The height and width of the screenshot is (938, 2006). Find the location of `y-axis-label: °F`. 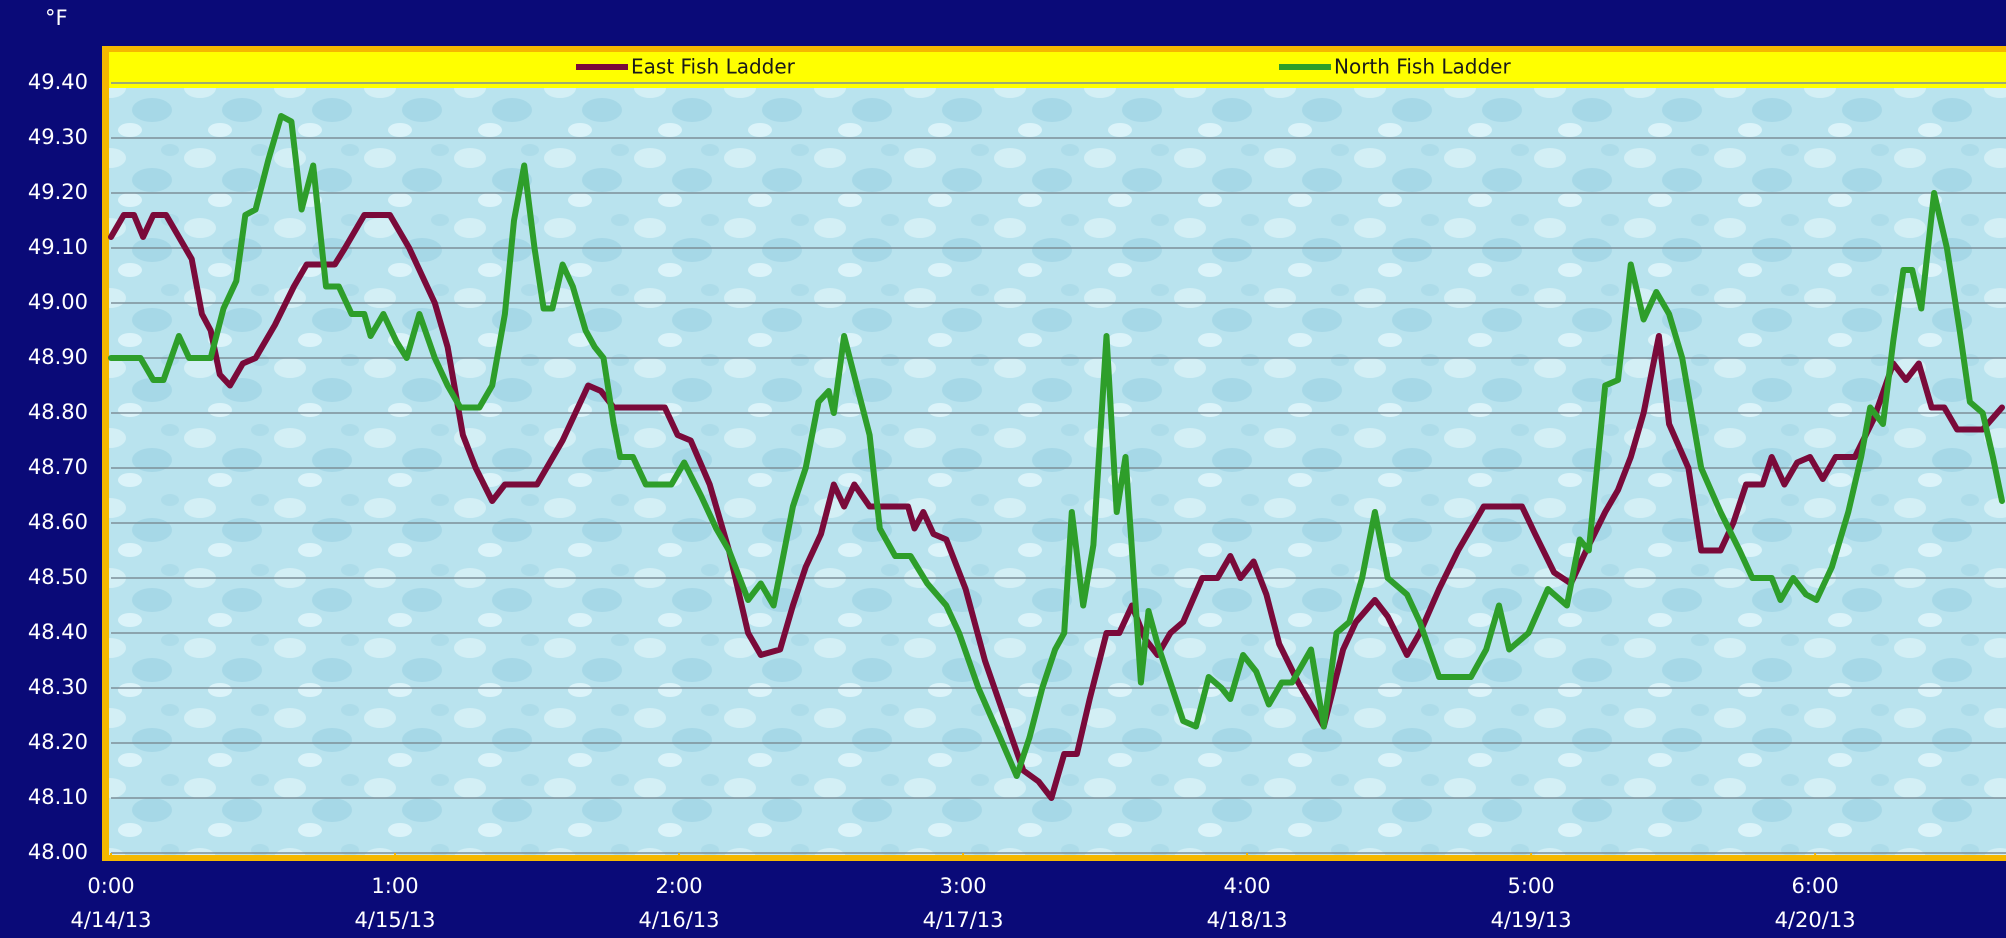

y-axis-label: °F is located at coordinates (56, 18).